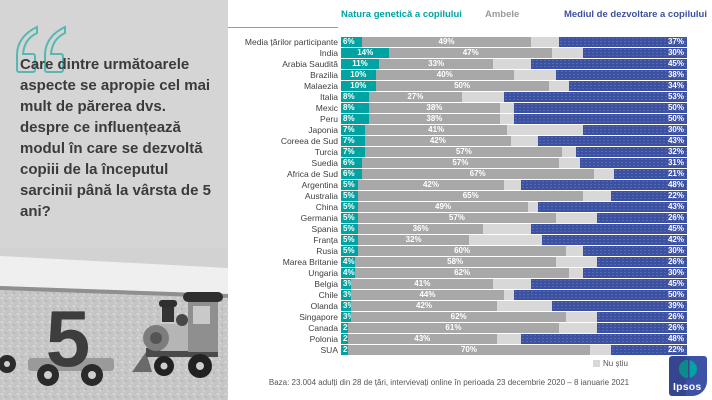 The height and width of the screenshot is (400, 712). I want to click on segment-genetics: 6%, so click(351, 163).